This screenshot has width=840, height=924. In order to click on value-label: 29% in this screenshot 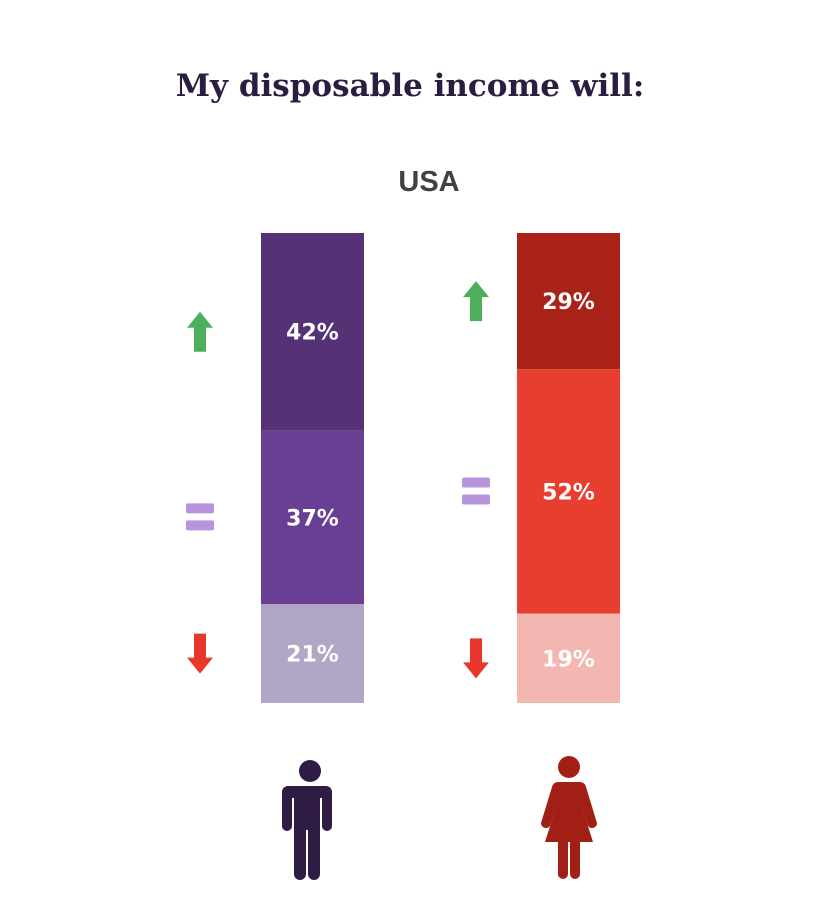, I will do `click(568, 302)`.